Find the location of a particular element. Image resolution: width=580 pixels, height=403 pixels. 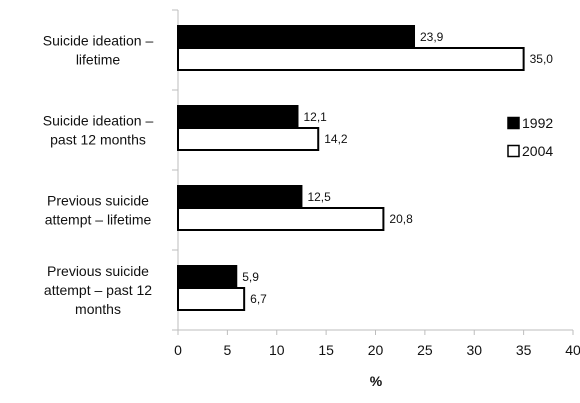

x-tick-label: 30 is located at coordinates (474, 350).